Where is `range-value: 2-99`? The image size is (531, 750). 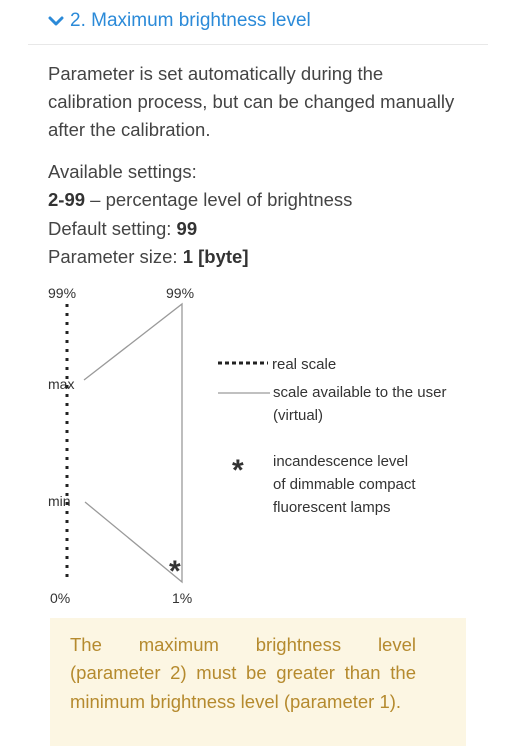 range-value: 2-99 is located at coordinates (67, 200).